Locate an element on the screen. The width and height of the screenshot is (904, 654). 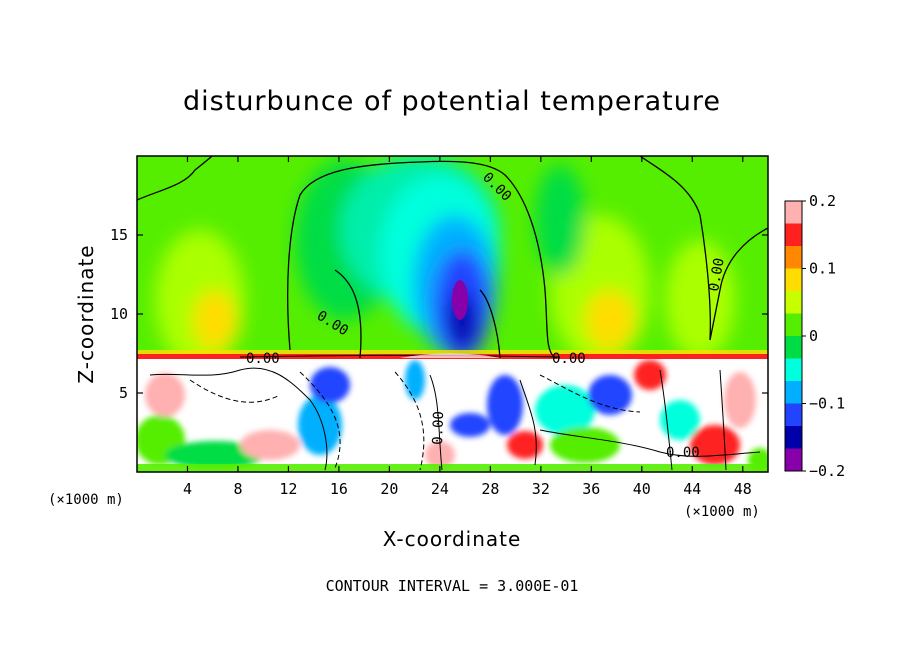
colorbar-tick-label: 0.1 is located at coordinates (822, 269).